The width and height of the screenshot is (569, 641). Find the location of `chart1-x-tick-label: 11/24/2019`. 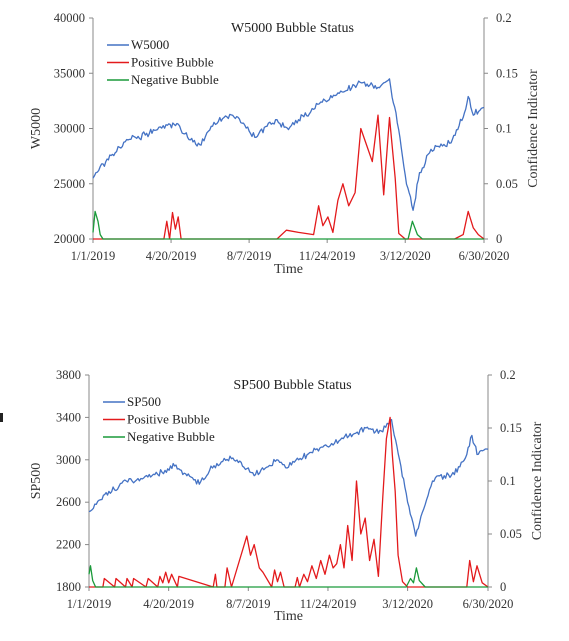

chart1-x-tick-label: 11/24/2019 is located at coordinates (327, 256).